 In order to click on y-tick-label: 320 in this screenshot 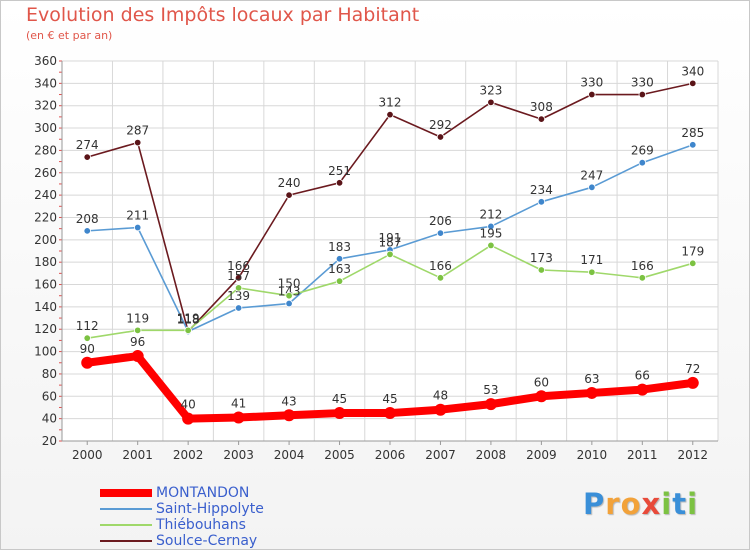, I will do `click(45, 106)`.